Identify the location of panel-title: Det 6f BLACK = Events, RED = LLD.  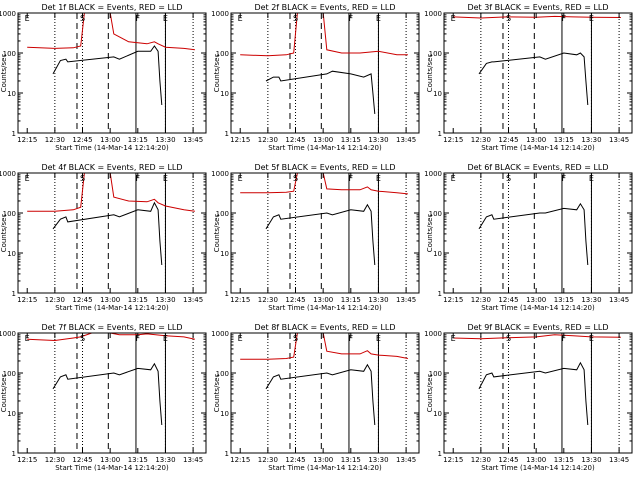
(537, 167).